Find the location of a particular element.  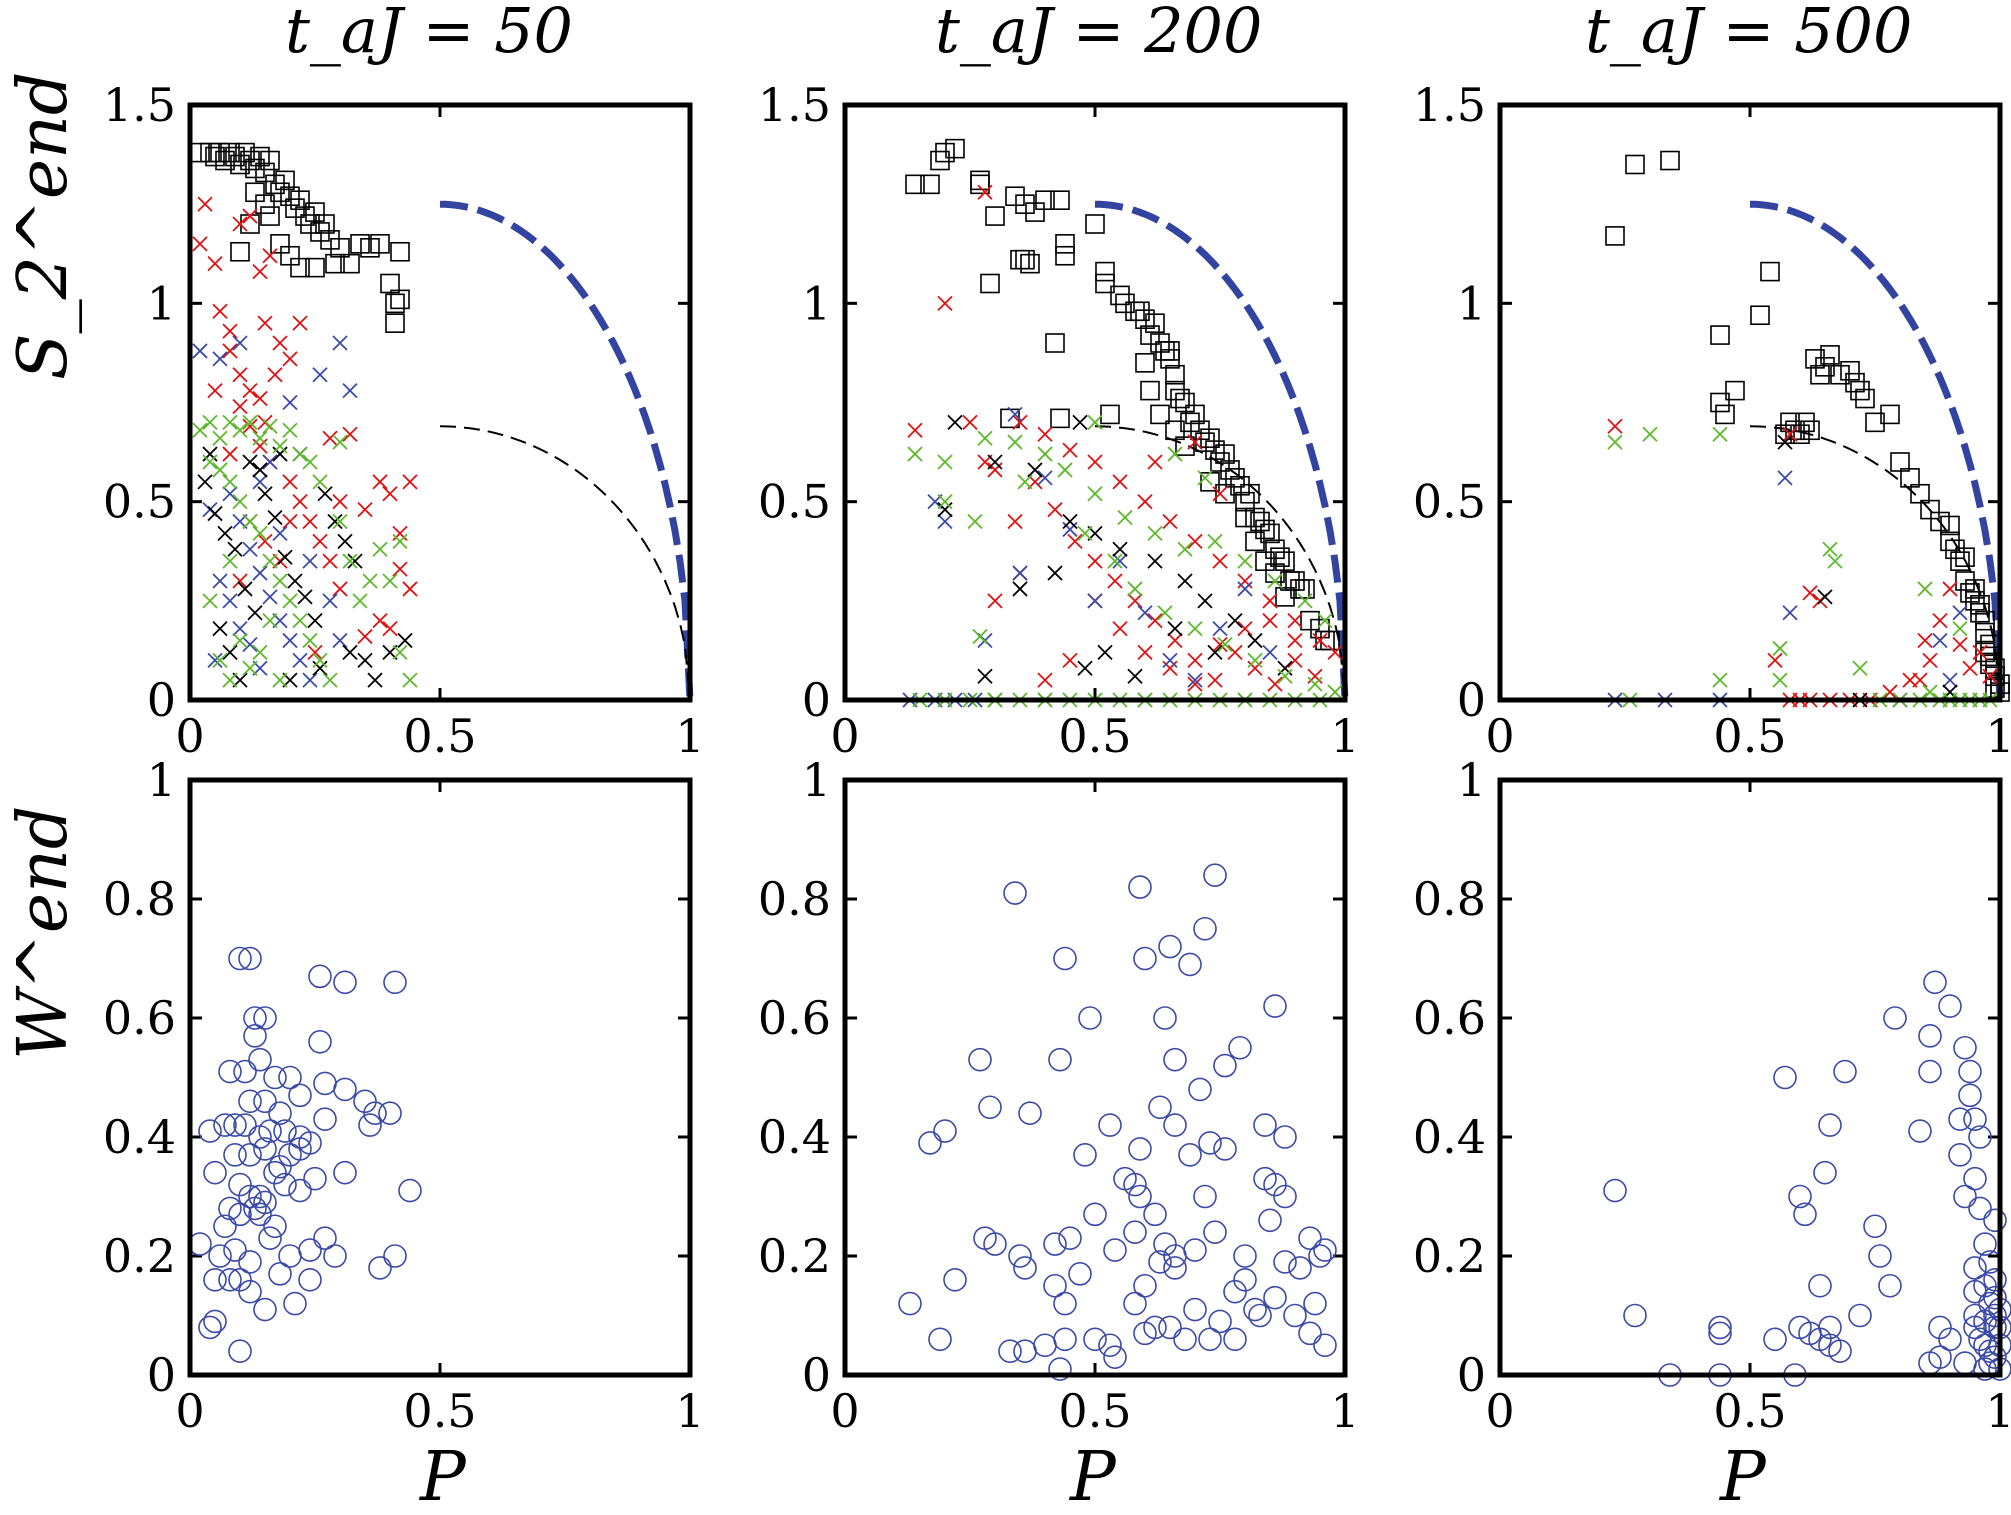

panel-3: 0 0.5 1 0 0.5 1 1.5 is located at coordinates (1712, 420).